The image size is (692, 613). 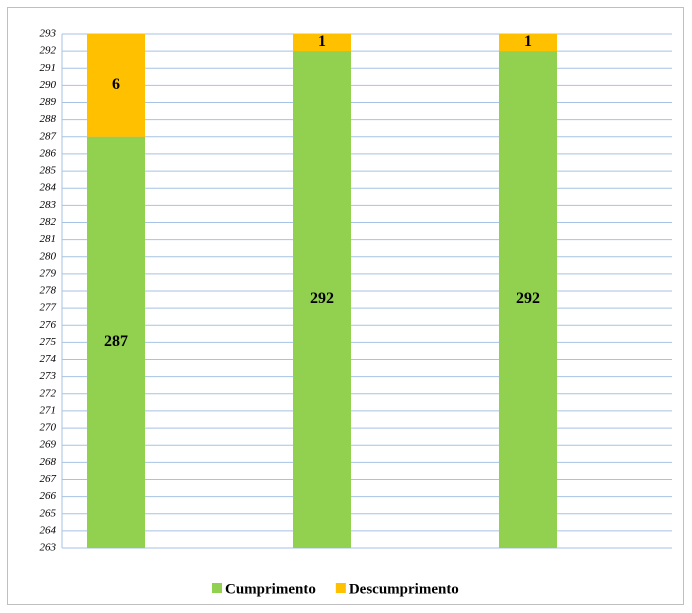 I want to click on y-tick-label: 292, so click(x=48, y=51).